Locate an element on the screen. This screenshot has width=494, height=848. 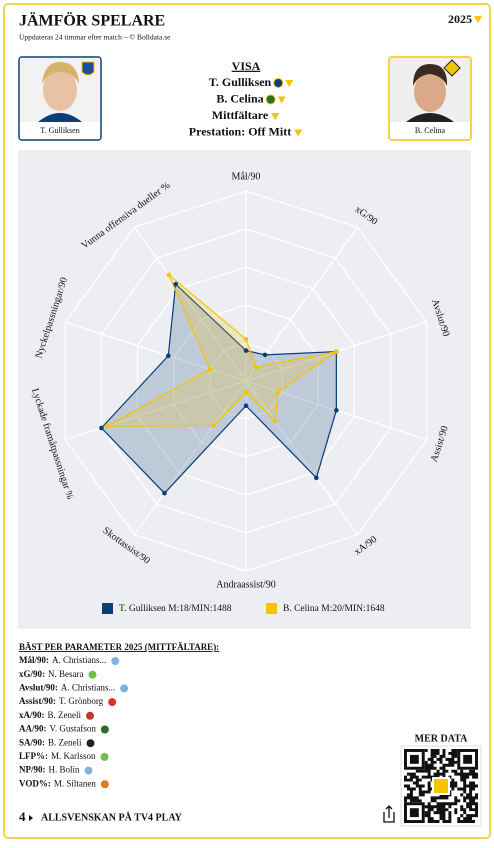
best-param: AA/90: is located at coordinates (33, 729).